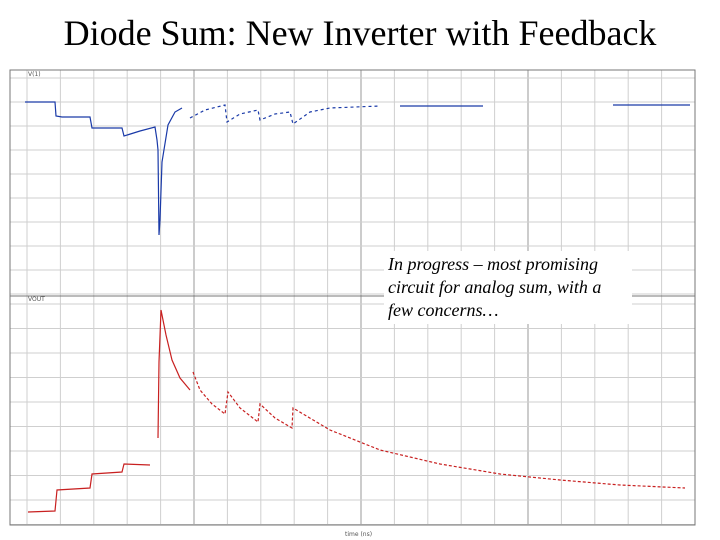 The image size is (720, 540). What do you see at coordinates (34, 74) in the screenshot?
I see `signal-label: V(1)` at bounding box center [34, 74].